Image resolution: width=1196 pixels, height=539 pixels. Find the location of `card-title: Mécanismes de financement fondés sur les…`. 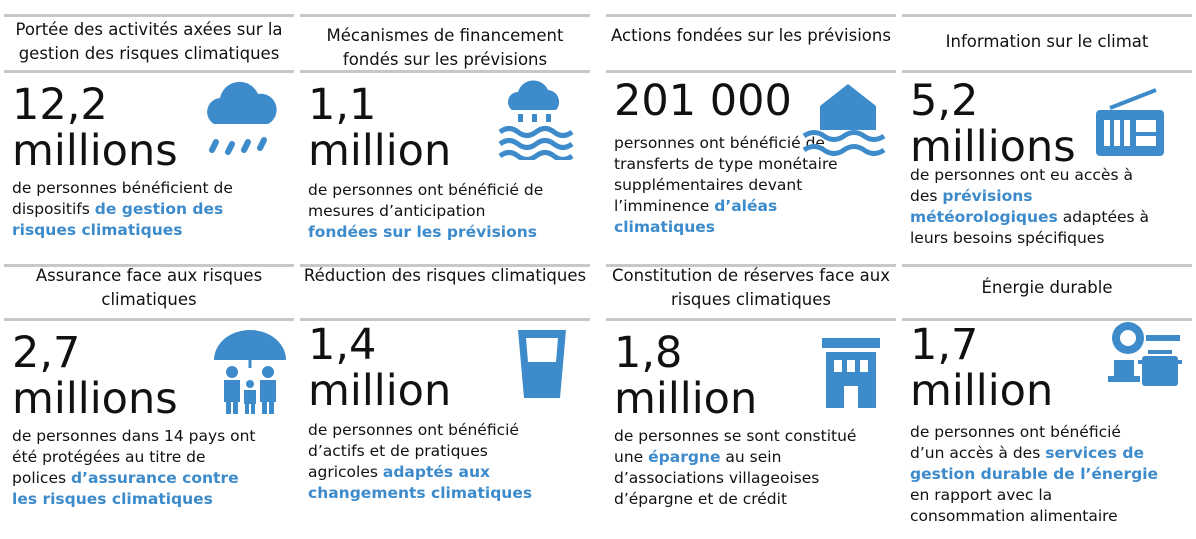

card-title: Mécanismes de financement fondés sur les… is located at coordinates (445, 47).